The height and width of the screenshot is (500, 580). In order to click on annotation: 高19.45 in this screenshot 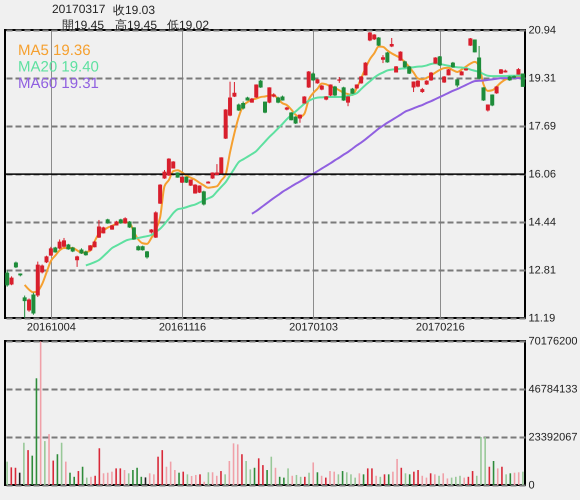, I will do `click(136, 25)`.